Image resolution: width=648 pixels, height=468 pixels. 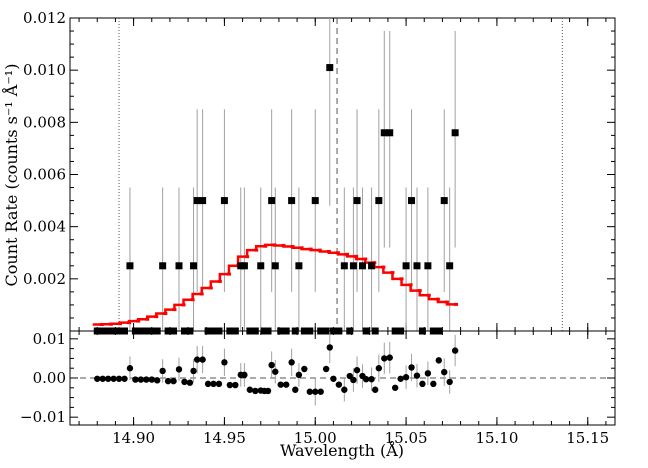 What do you see at coordinates (587, 438) in the screenshot?
I see `x-tick-label: 15.15` at bounding box center [587, 438].